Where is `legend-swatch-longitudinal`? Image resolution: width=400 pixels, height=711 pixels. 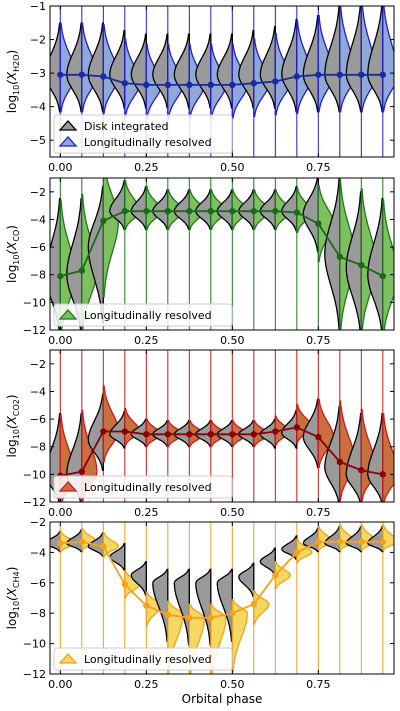 legend-swatch-longitudinal is located at coordinates (68, 141).